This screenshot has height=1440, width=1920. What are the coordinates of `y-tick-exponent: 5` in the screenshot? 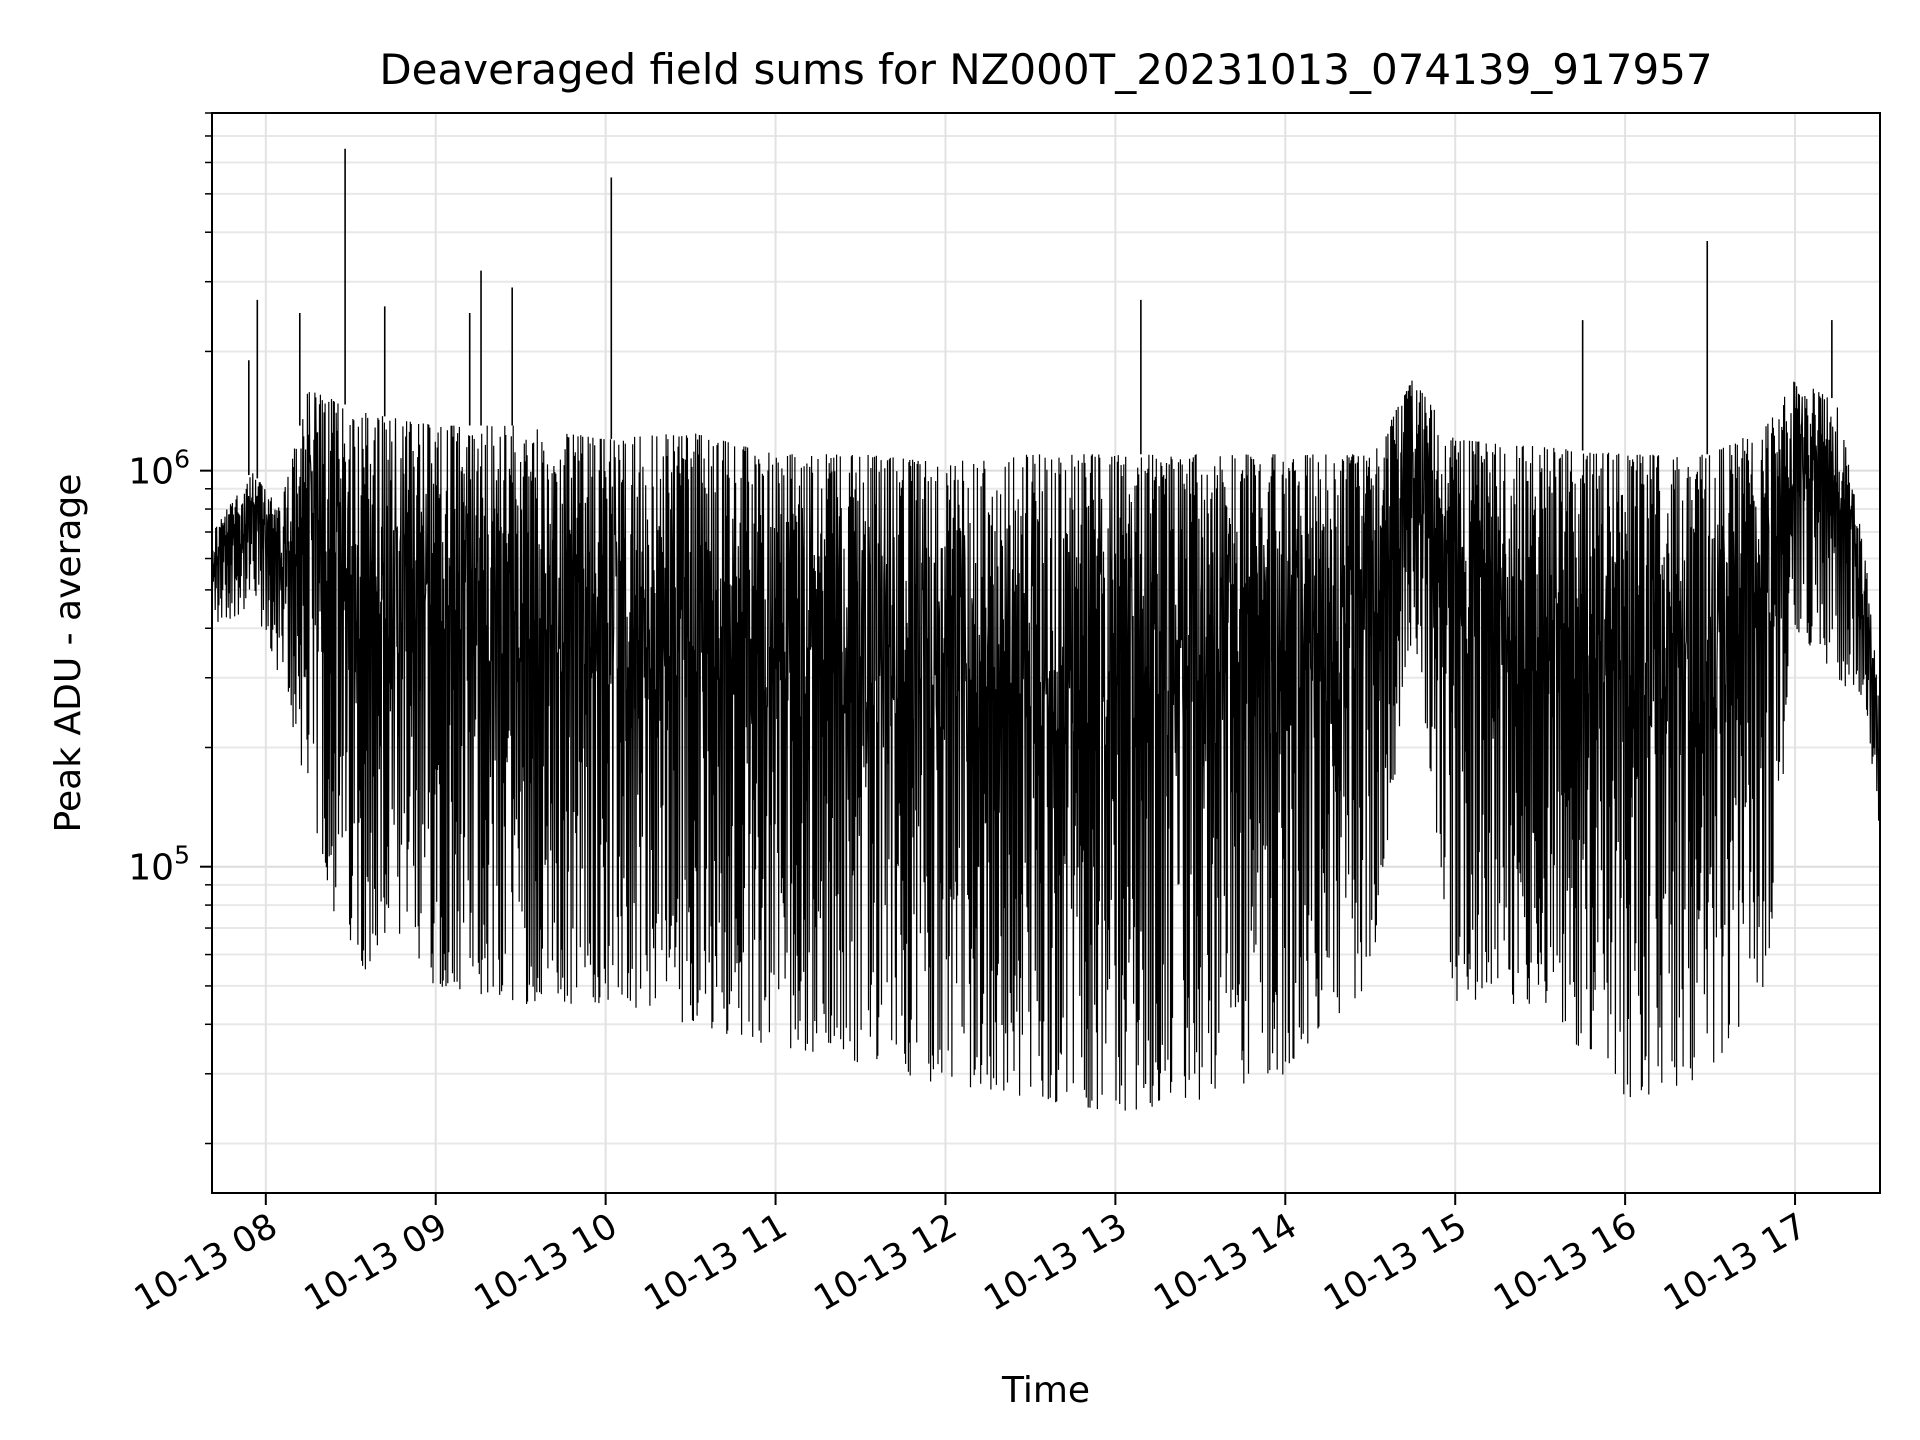 It's located at (182, 855).